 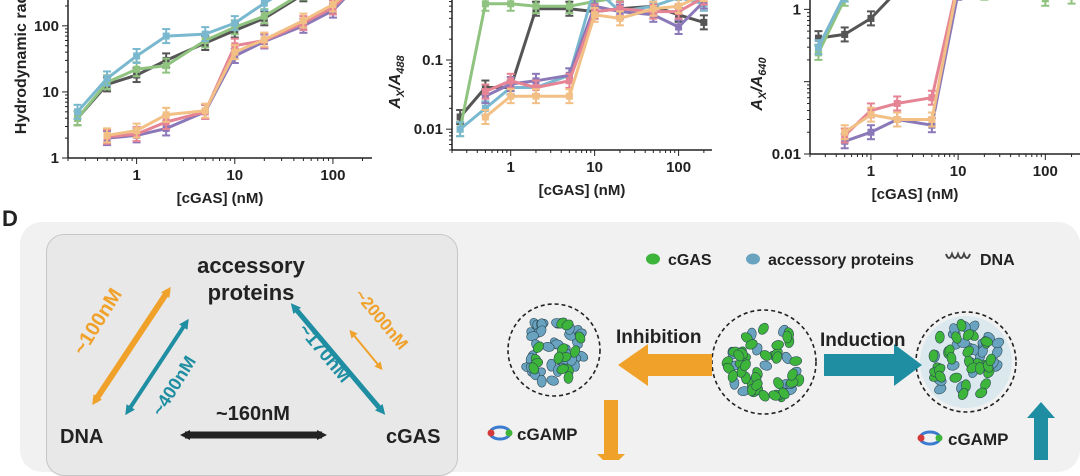 I want to click on legend-cgas: cGAS, so click(x=690, y=260).